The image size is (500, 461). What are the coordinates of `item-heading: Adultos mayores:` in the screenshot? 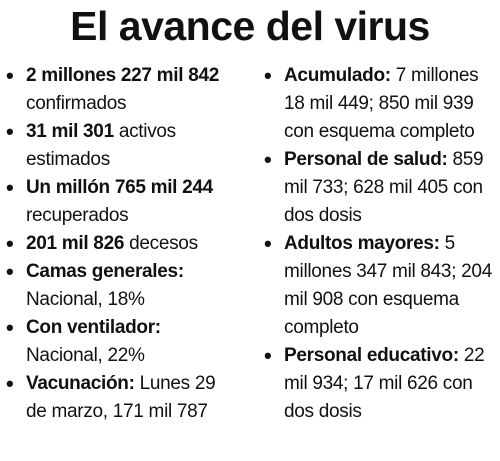 It's located at (362, 243).